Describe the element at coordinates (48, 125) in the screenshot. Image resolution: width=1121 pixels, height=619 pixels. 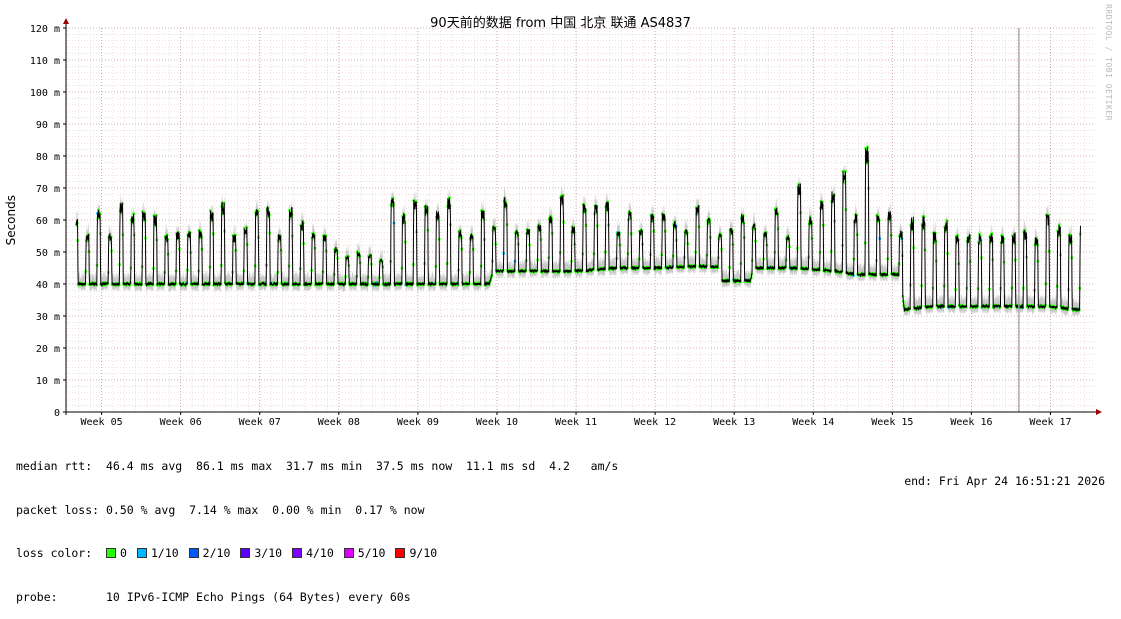
I see `y-tick-label: 90 m` at that location.